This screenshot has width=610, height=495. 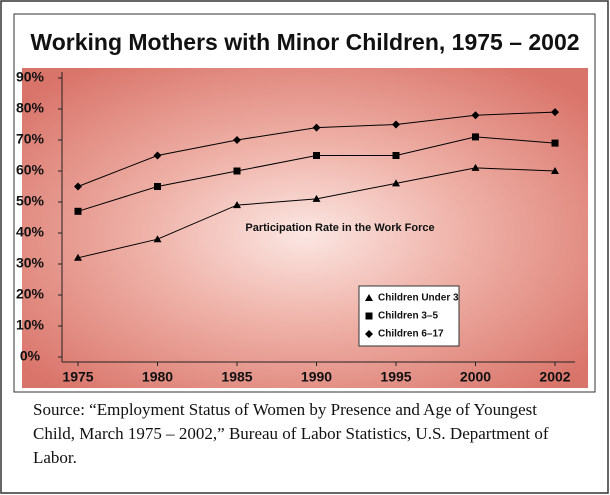 I want to click on y-tick-label: 10%, so click(x=30, y=325).